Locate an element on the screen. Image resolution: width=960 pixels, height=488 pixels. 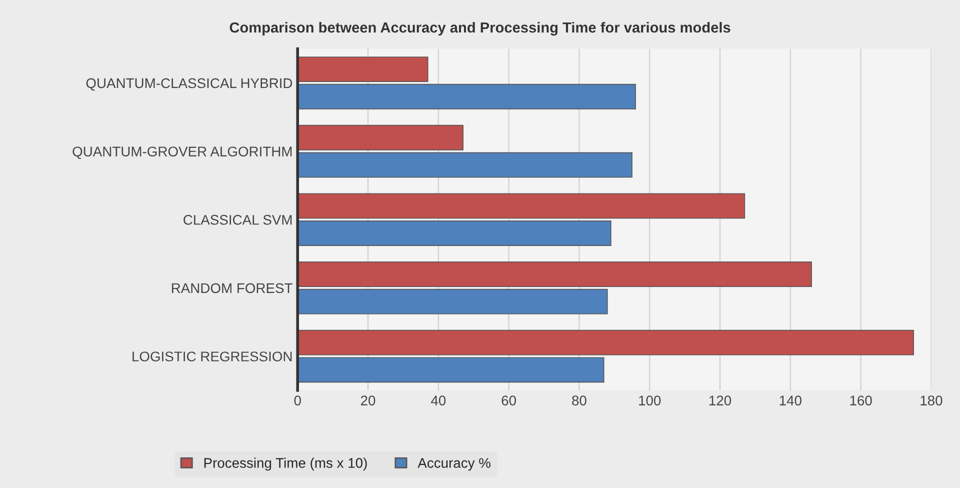
x-tick-label: 80 is located at coordinates (579, 401).